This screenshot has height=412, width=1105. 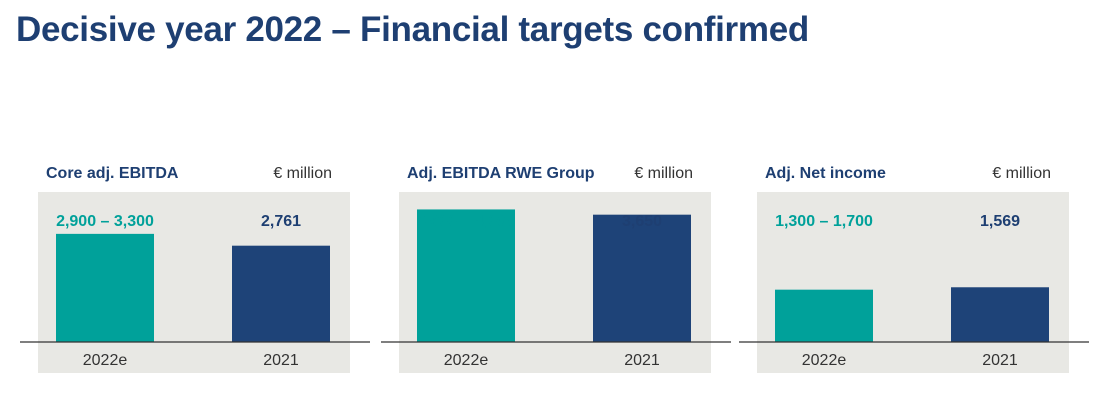 What do you see at coordinates (112, 173) in the screenshot?
I see `chart-title: Core adj. EBITDA` at bounding box center [112, 173].